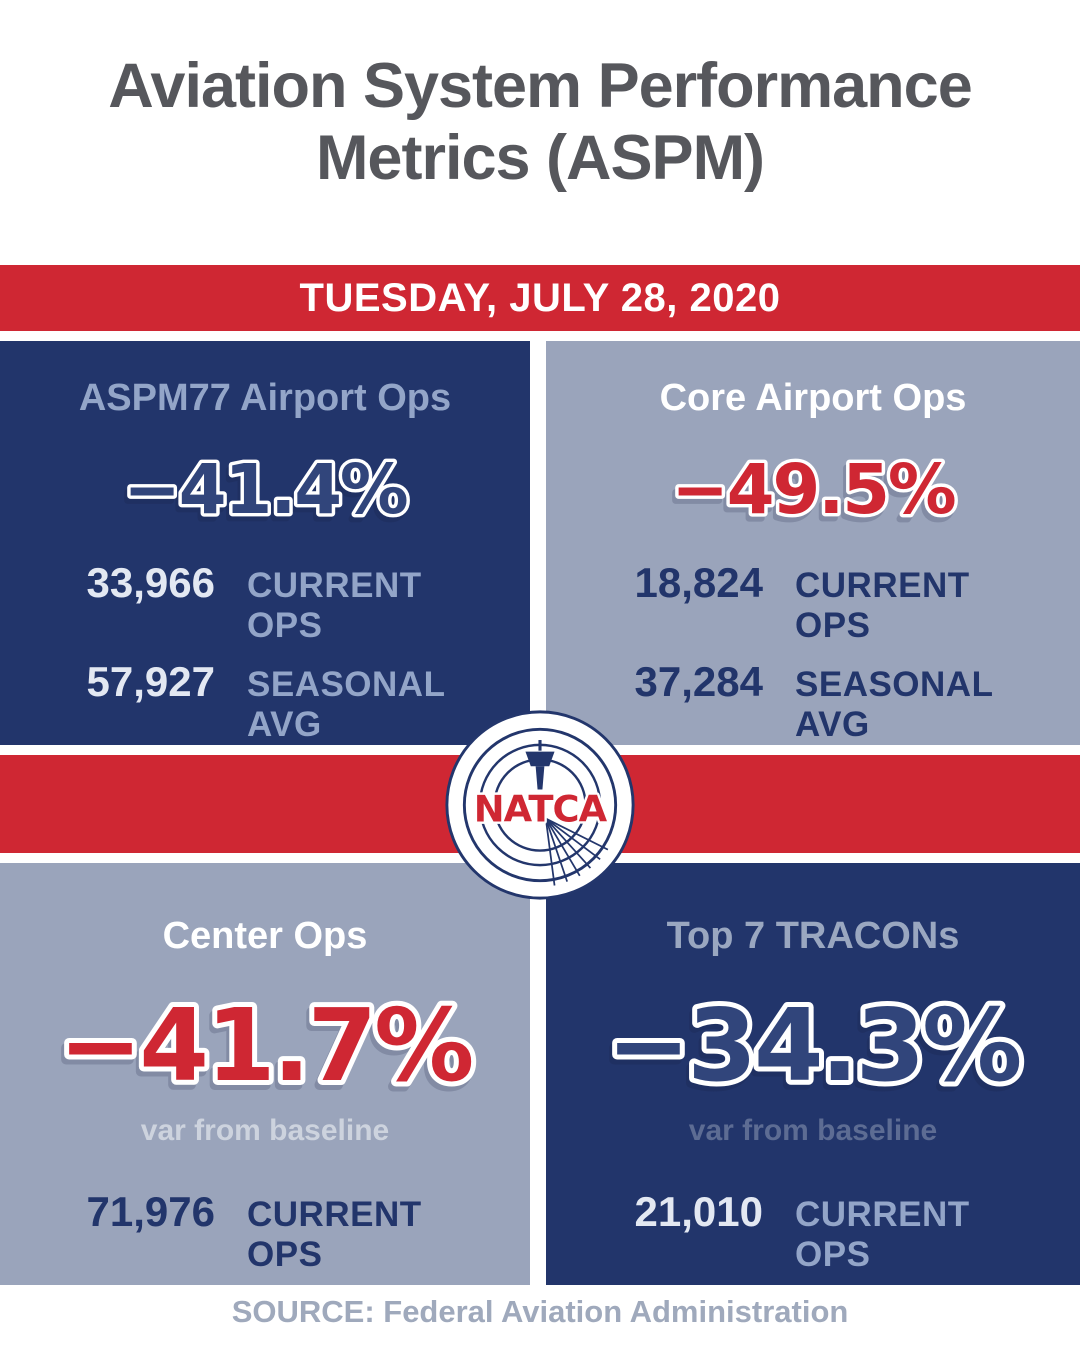 The image size is (1080, 1350). What do you see at coordinates (150, 582) in the screenshot?
I see `stat-value: 33,966` at bounding box center [150, 582].